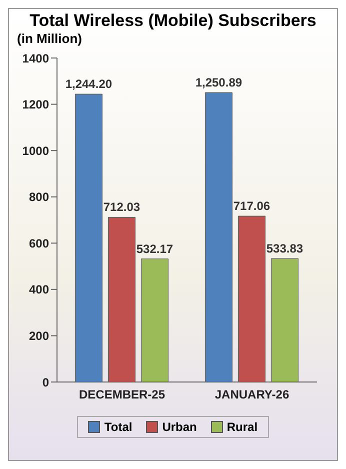  Describe the element at coordinates (39, 197) in the screenshot. I see `y-tick-label: 800` at that location.